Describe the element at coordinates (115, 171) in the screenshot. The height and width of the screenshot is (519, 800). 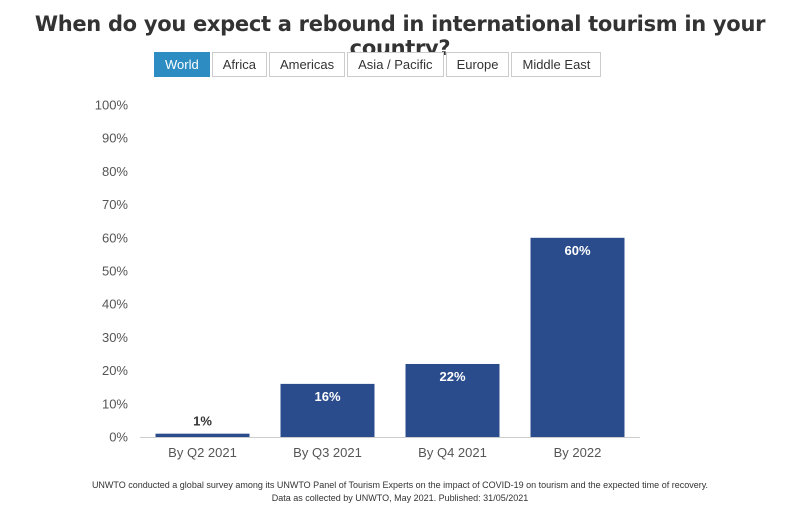
I see `y-tick-label: 80%` at that location.